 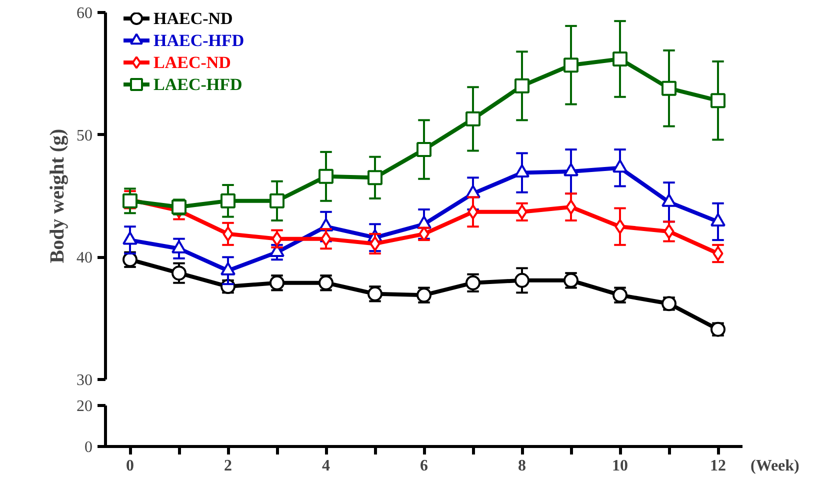 What do you see at coordinates (199, 40) in the screenshot?
I see `legend-label: HAEC-HFD` at bounding box center [199, 40].